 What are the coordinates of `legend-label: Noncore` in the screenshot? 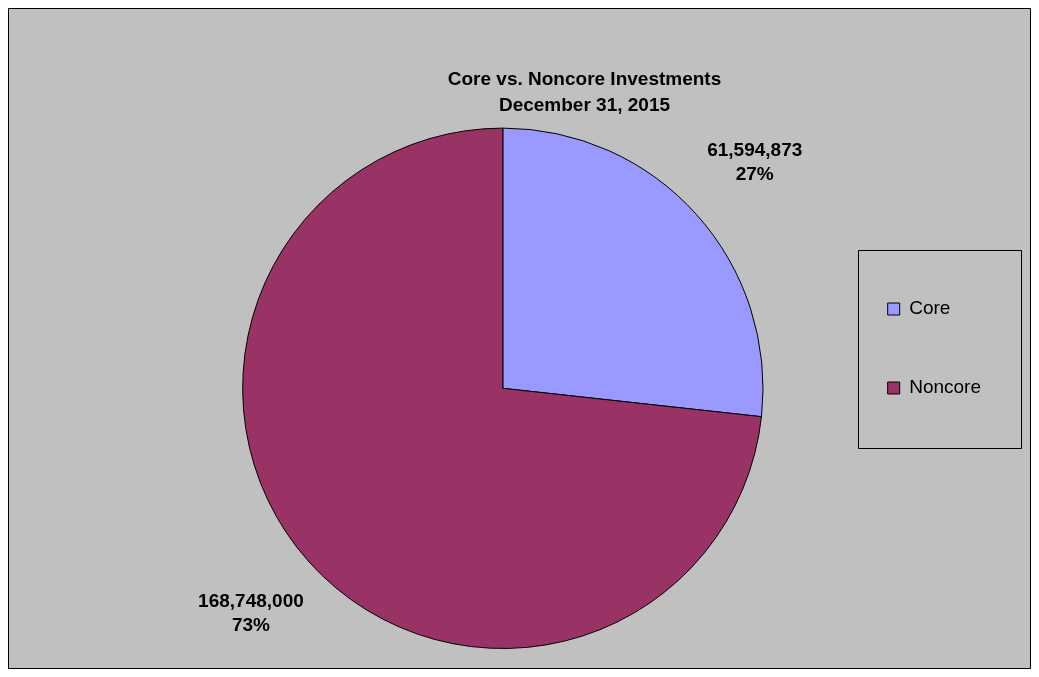 It's located at (945, 387).